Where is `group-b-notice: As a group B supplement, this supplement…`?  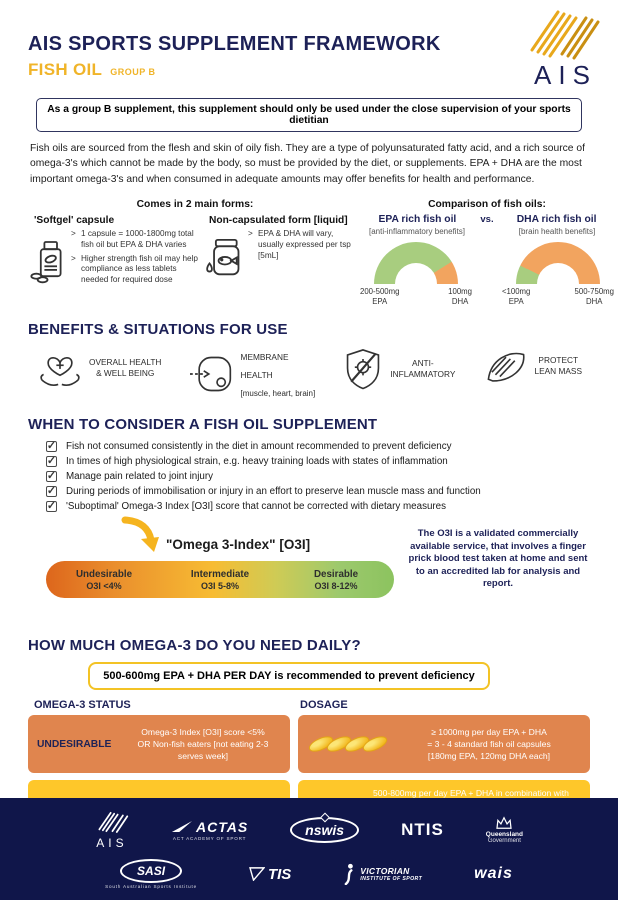 group-b-notice: As a group B supplement, this supplement… is located at coordinates (309, 115).